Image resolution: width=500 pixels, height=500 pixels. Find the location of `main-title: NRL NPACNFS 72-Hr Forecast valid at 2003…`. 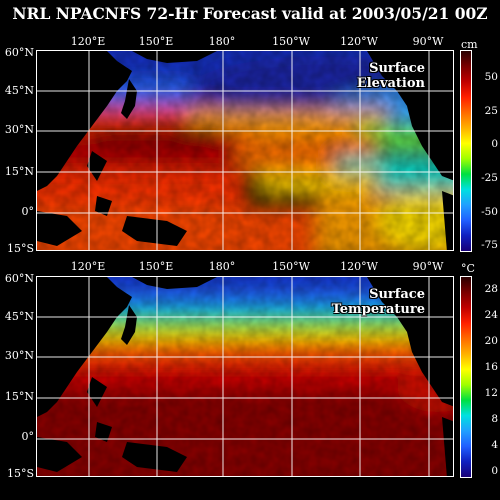

main-title: NRL NPACNFS 72-Hr Forecast valid at 2003… is located at coordinates (250, 13).